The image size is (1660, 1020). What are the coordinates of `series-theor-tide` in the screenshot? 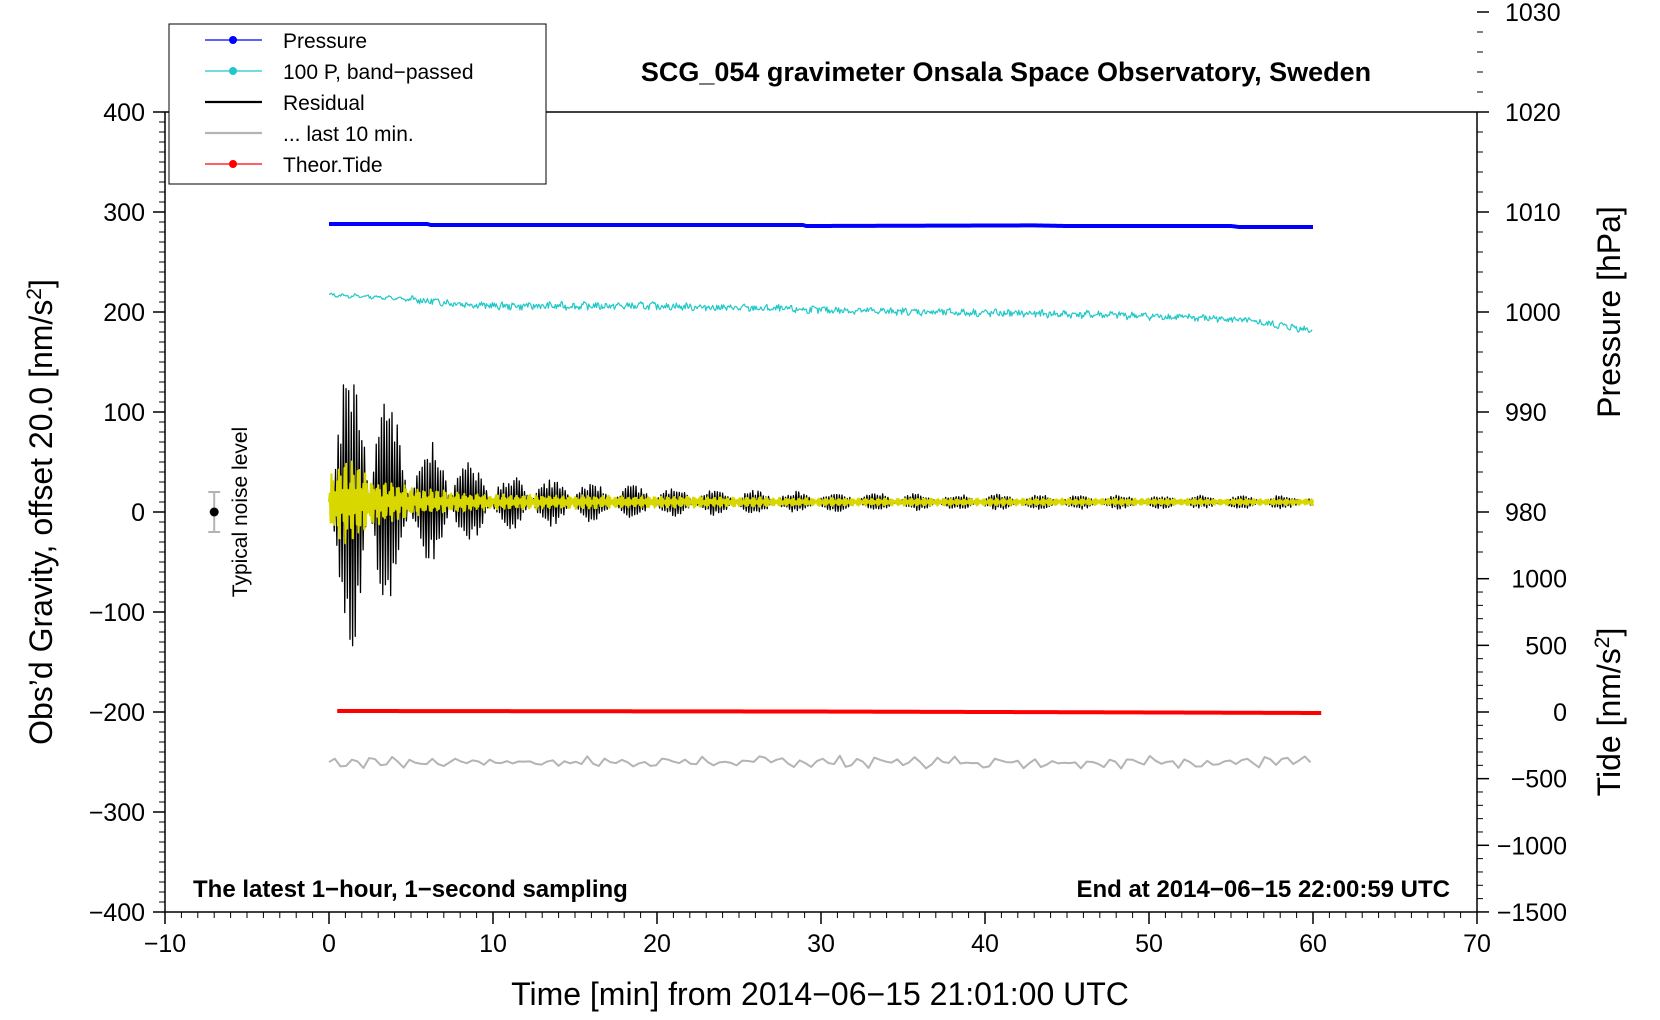 It's located at (829, 712).